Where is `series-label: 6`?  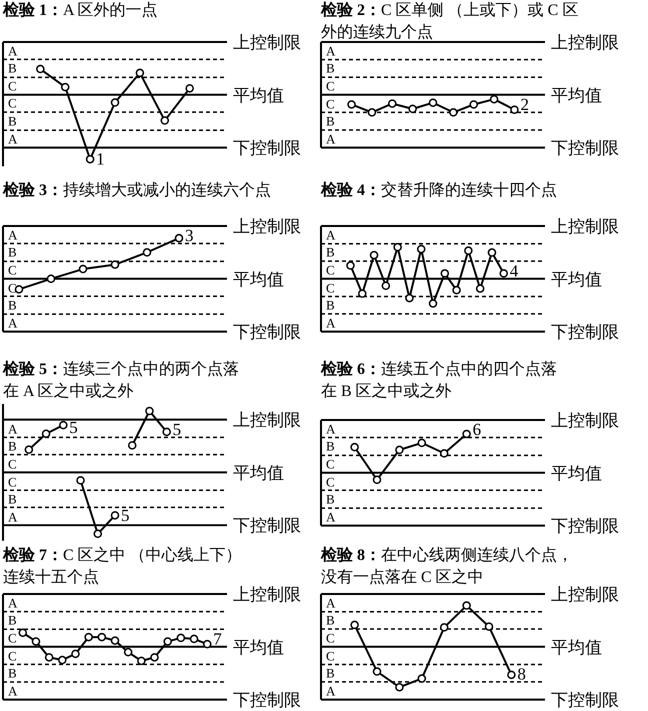
series-label: 6 is located at coordinates (477, 429).